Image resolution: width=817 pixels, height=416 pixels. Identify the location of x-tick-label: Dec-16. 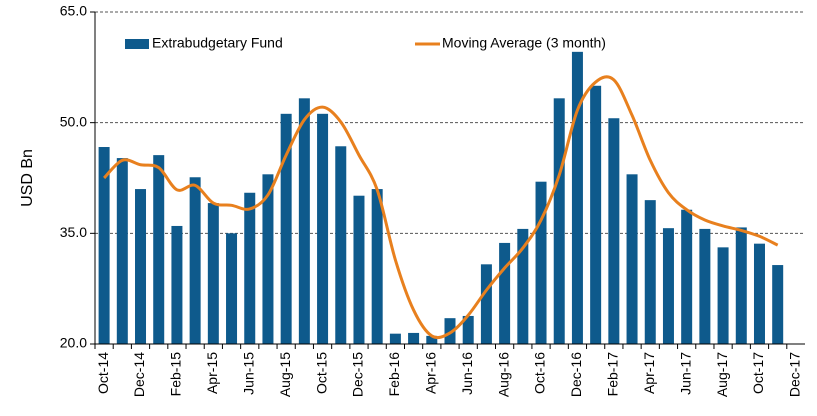
(576, 374).